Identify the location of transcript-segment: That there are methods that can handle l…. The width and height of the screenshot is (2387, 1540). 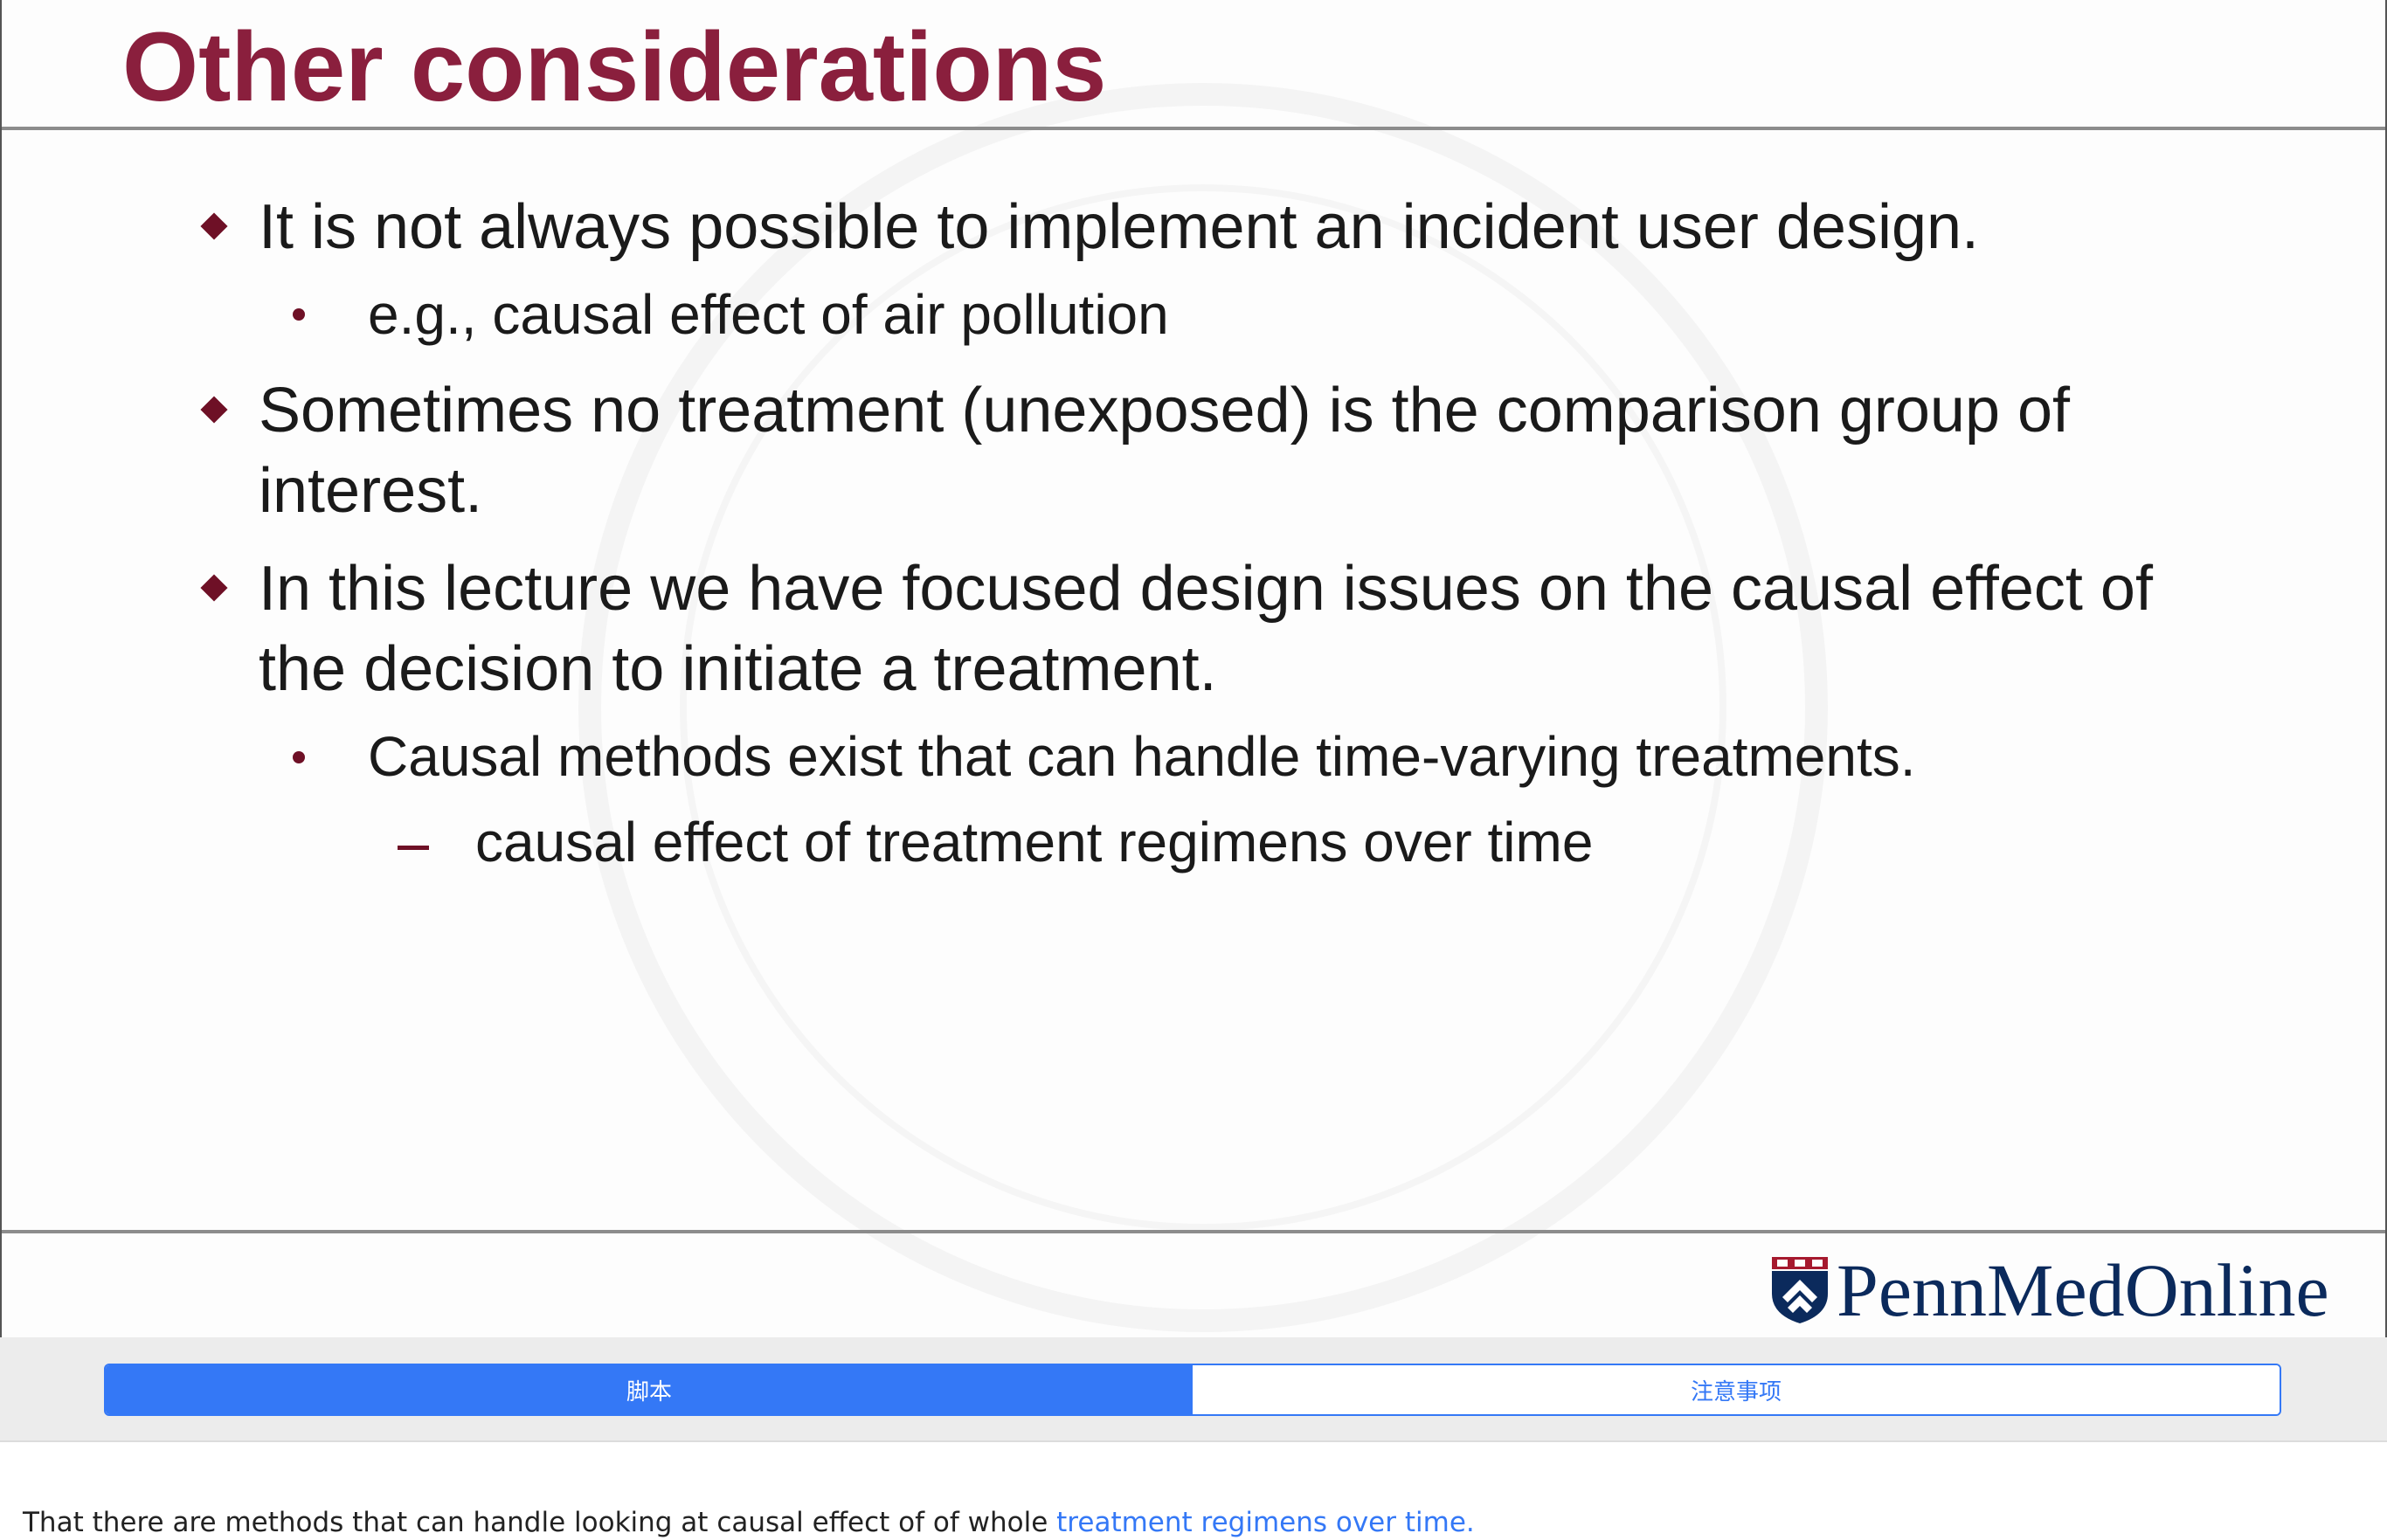
(540, 1522).